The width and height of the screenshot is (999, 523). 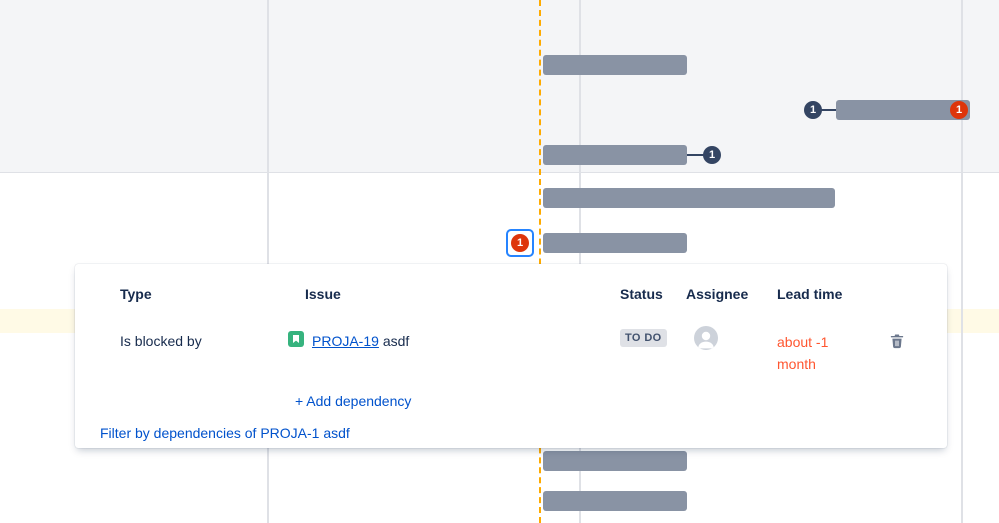 I want to click on delete-dependency-button, so click(x=897, y=341).